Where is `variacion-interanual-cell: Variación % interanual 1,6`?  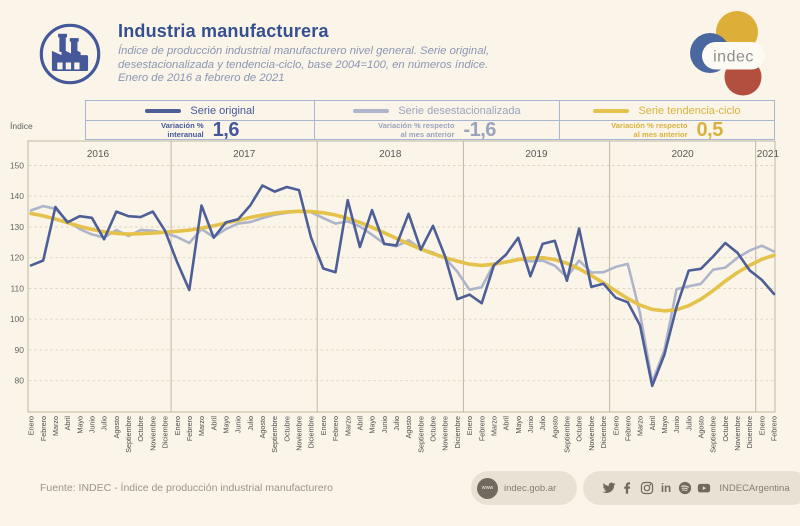
variacion-interanual-cell: Variación % interanual 1,6 is located at coordinates (200, 129).